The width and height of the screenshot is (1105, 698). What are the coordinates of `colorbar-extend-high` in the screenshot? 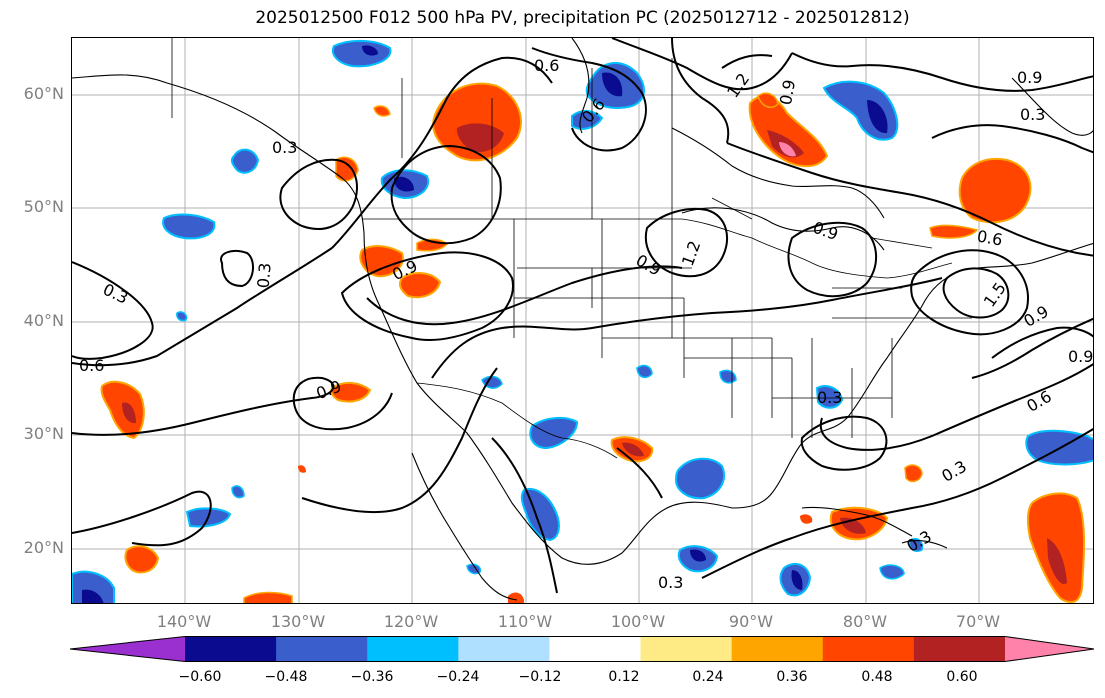 It's located at (1049, 649).